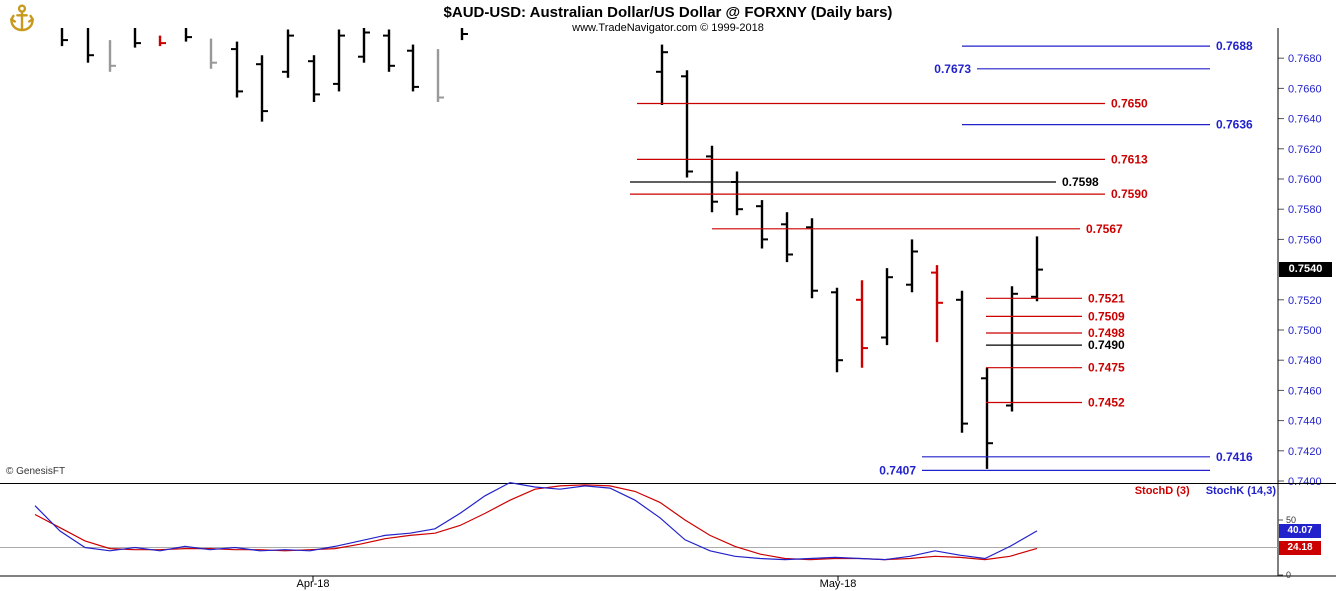 This screenshot has height=591, width=1336. Describe the element at coordinates (1305, 422) in the screenshot. I see `price-axis-label: 0.7440` at that location.